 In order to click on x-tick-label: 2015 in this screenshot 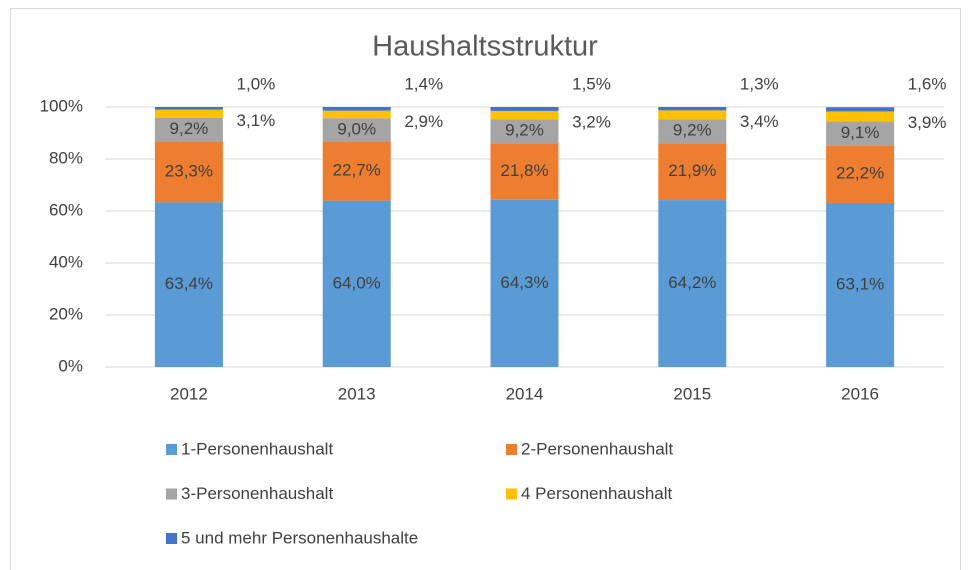, I will do `click(692, 393)`.